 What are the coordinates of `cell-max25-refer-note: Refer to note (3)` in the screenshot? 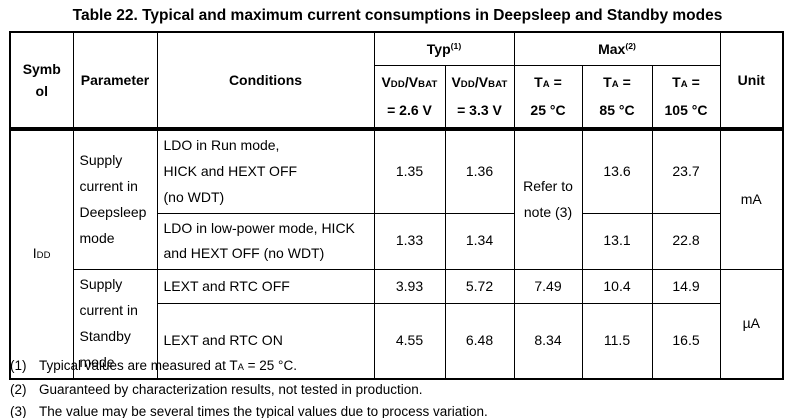 It's located at (548, 198).